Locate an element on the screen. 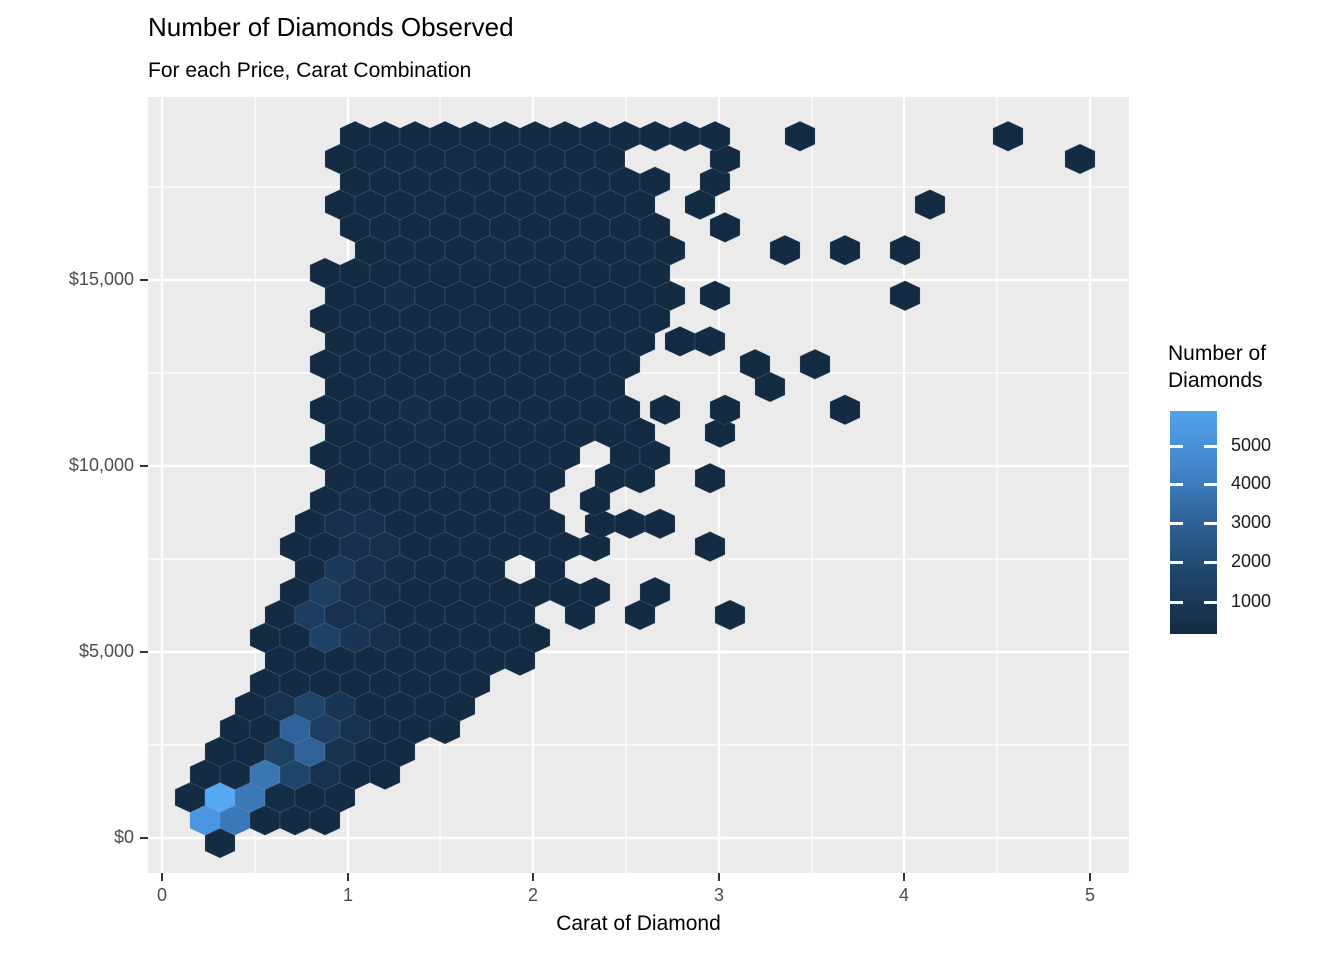  legend-tick-label: 4000 is located at coordinates (1251, 483).